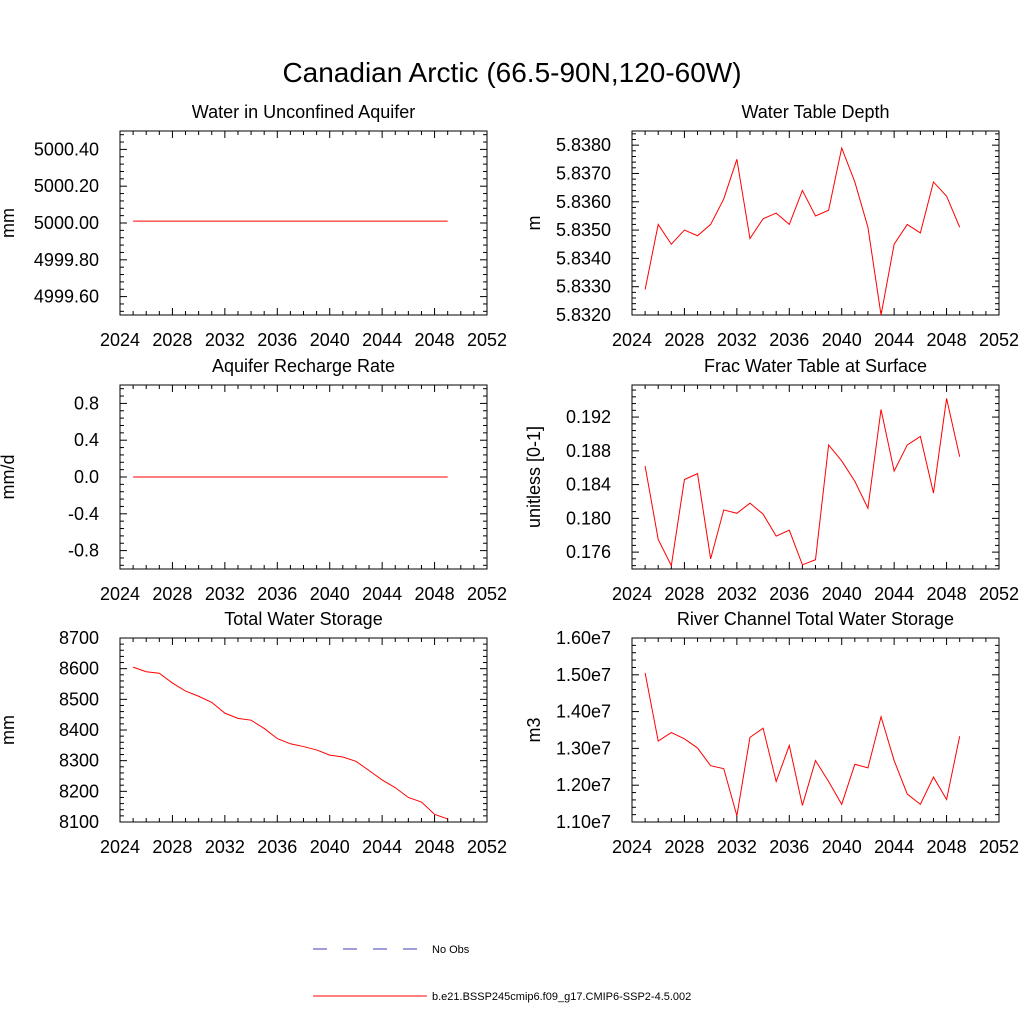 This screenshot has width=1024, height=1024. What do you see at coordinates (583, 638) in the screenshot?
I see `y-tick-label: 1.60e7` at bounding box center [583, 638].